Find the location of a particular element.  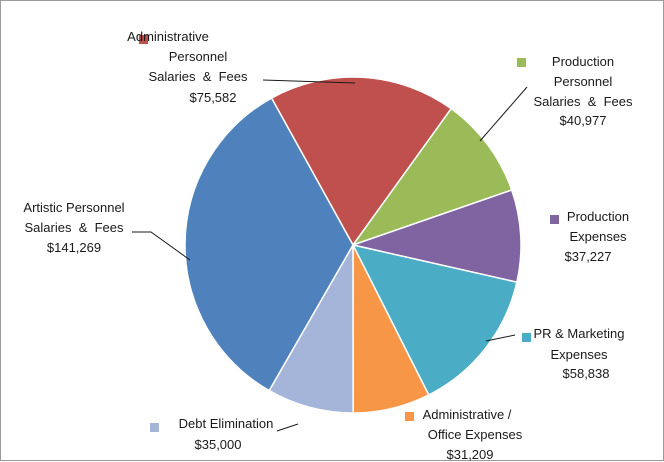

data-value-administrative-personnel-salaries-fees: $75,582 is located at coordinates (213, 97).